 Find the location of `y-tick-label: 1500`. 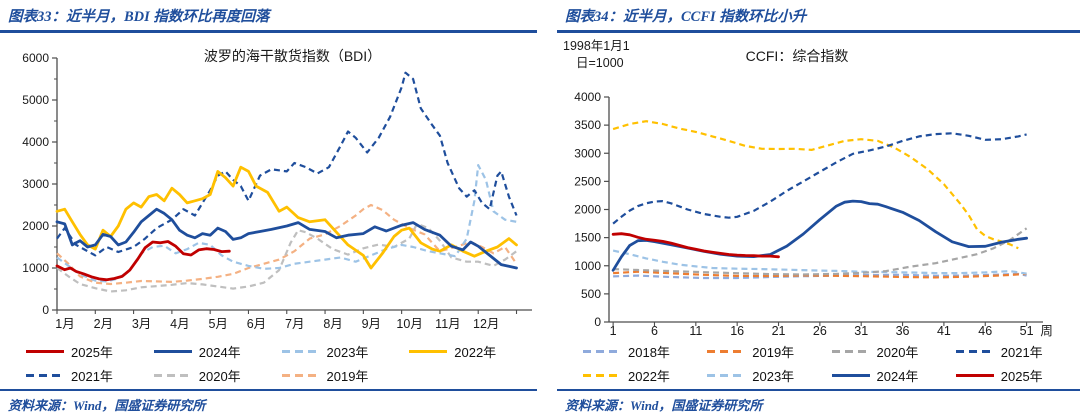

y-tick-label: 1500 is located at coordinates (587, 238).